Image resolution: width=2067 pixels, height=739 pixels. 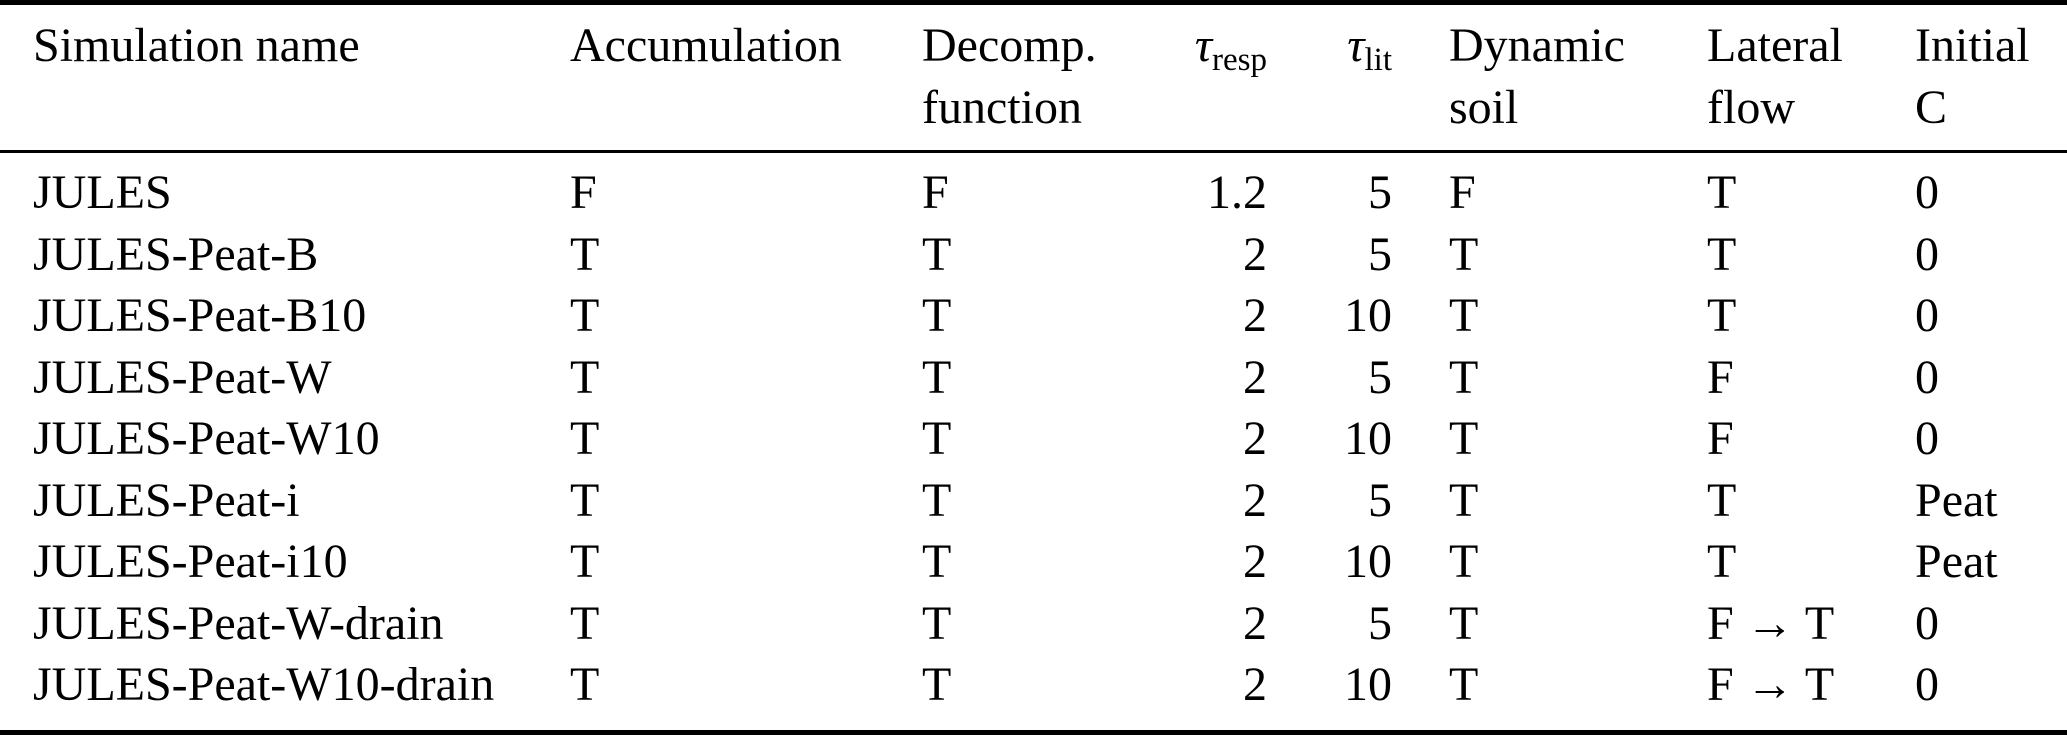 What do you see at coordinates (1033, 562) in the screenshot?
I see `table-row: JULES-Peat-i10 T T 2 10 T T Peat` at bounding box center [1033, 562].